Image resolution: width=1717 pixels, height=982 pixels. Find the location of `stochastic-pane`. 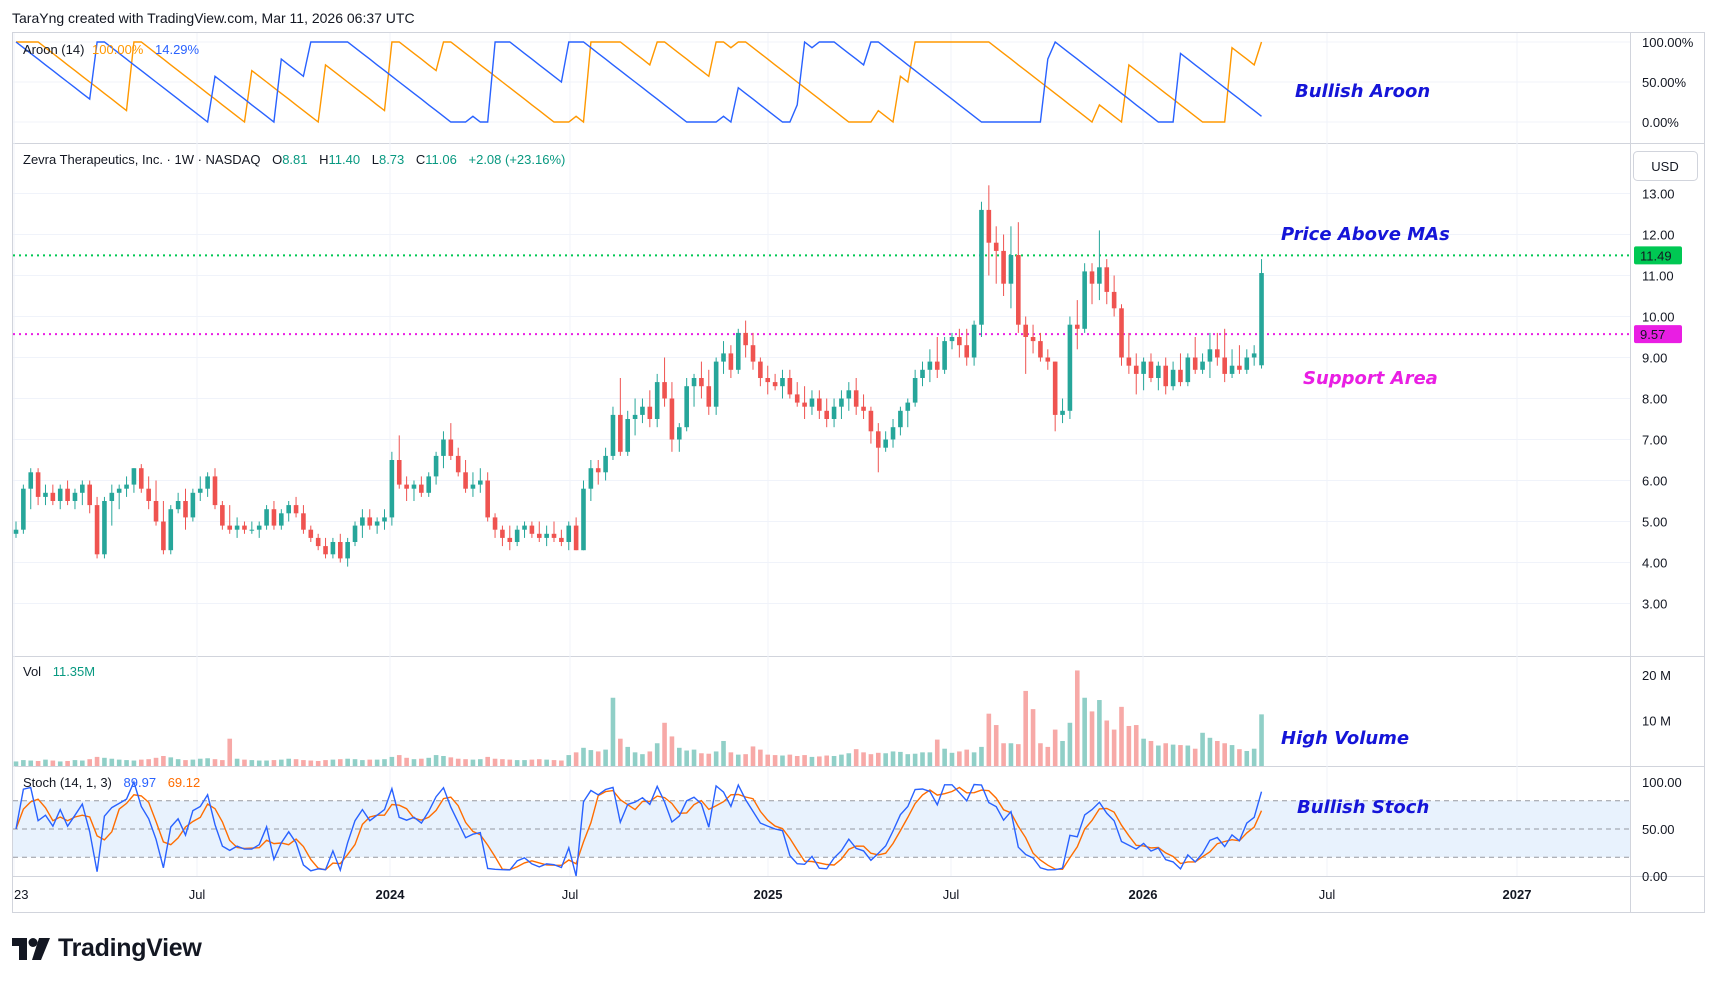

stochastic-pane is located at coordinates (639, 828).